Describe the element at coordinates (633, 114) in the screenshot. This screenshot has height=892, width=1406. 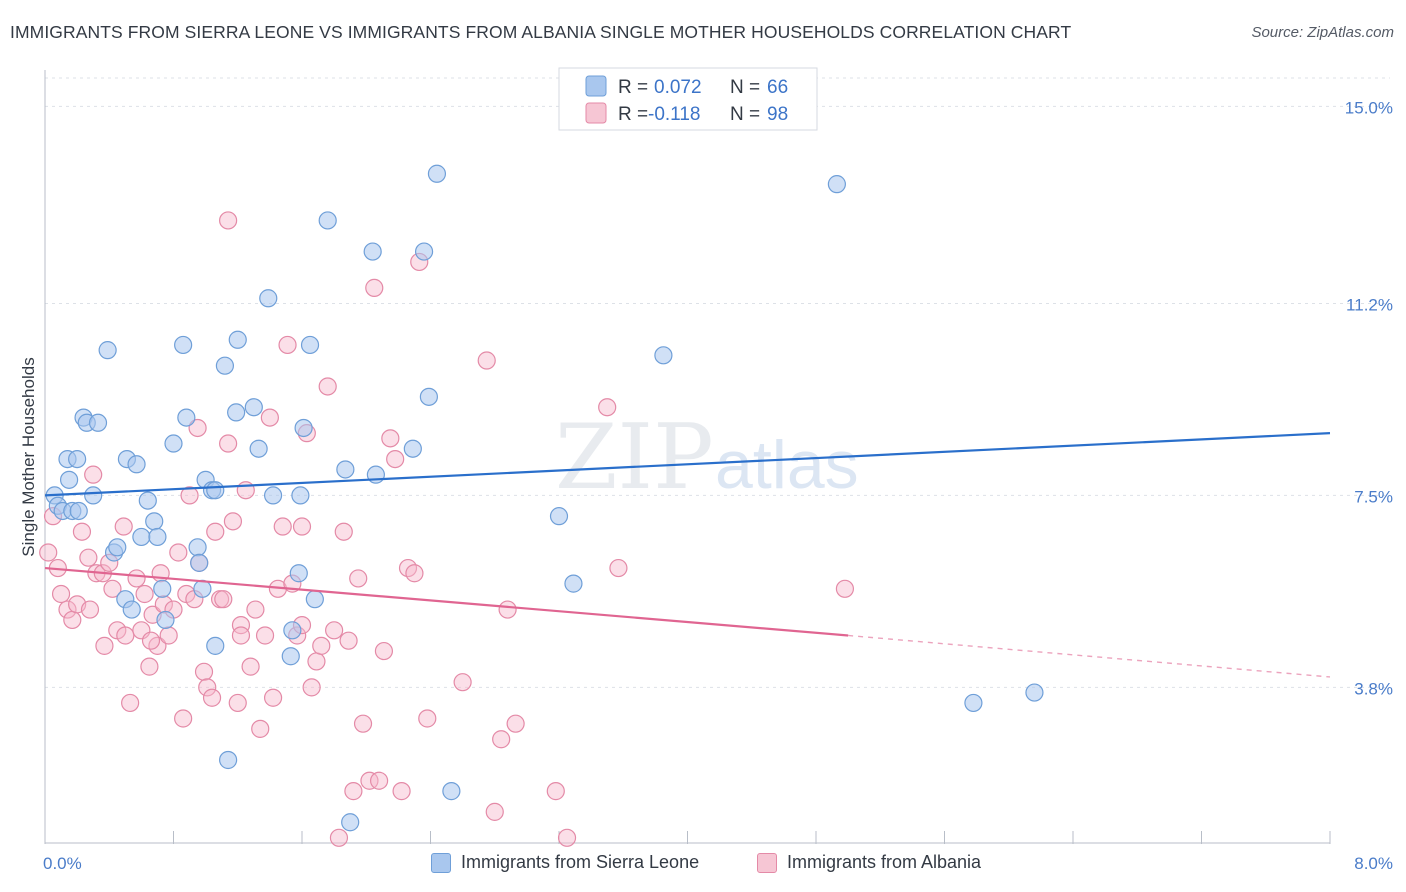
I see `legend-r-label-2: R =` at that location.